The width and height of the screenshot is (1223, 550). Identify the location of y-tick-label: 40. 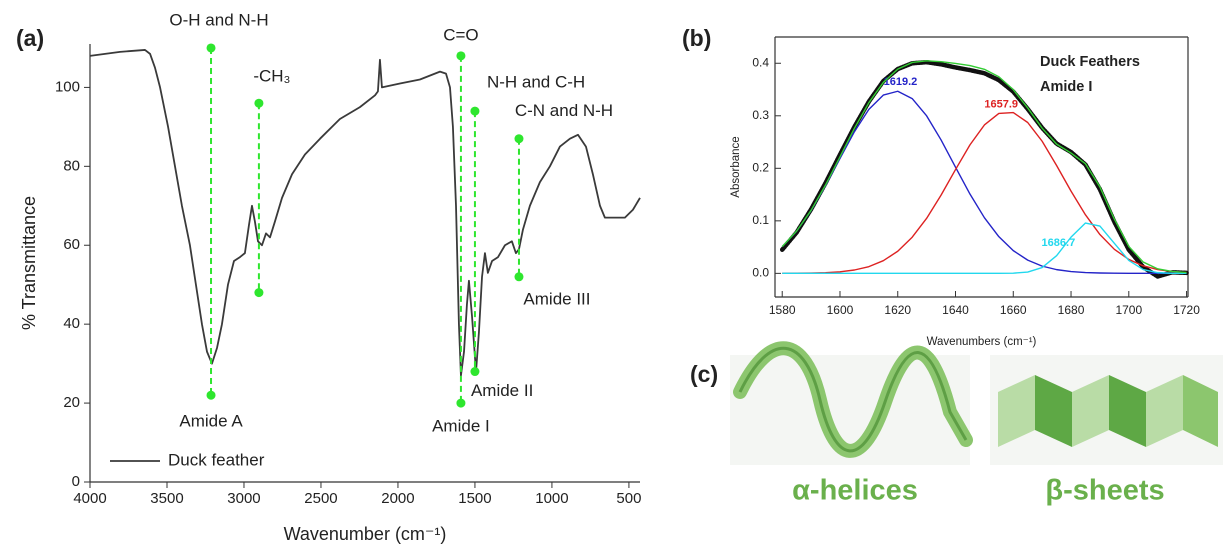
(71, 323).